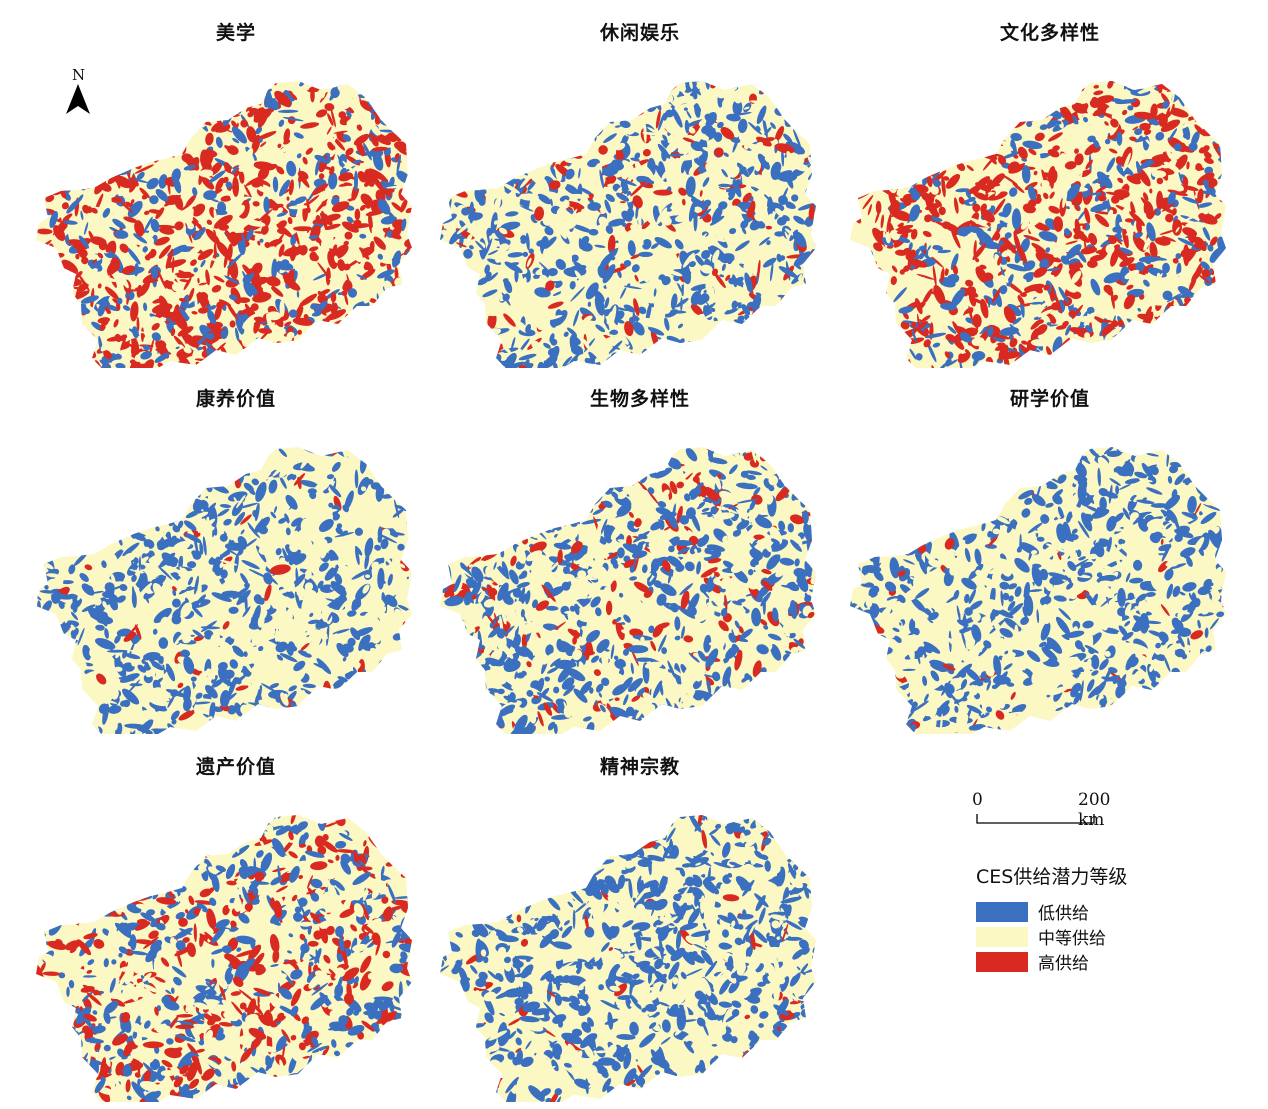 The width and height of the screenshot is (1268, 1109). I want to click on map-panel-heritage: 遗产价值, so click(236, 927).